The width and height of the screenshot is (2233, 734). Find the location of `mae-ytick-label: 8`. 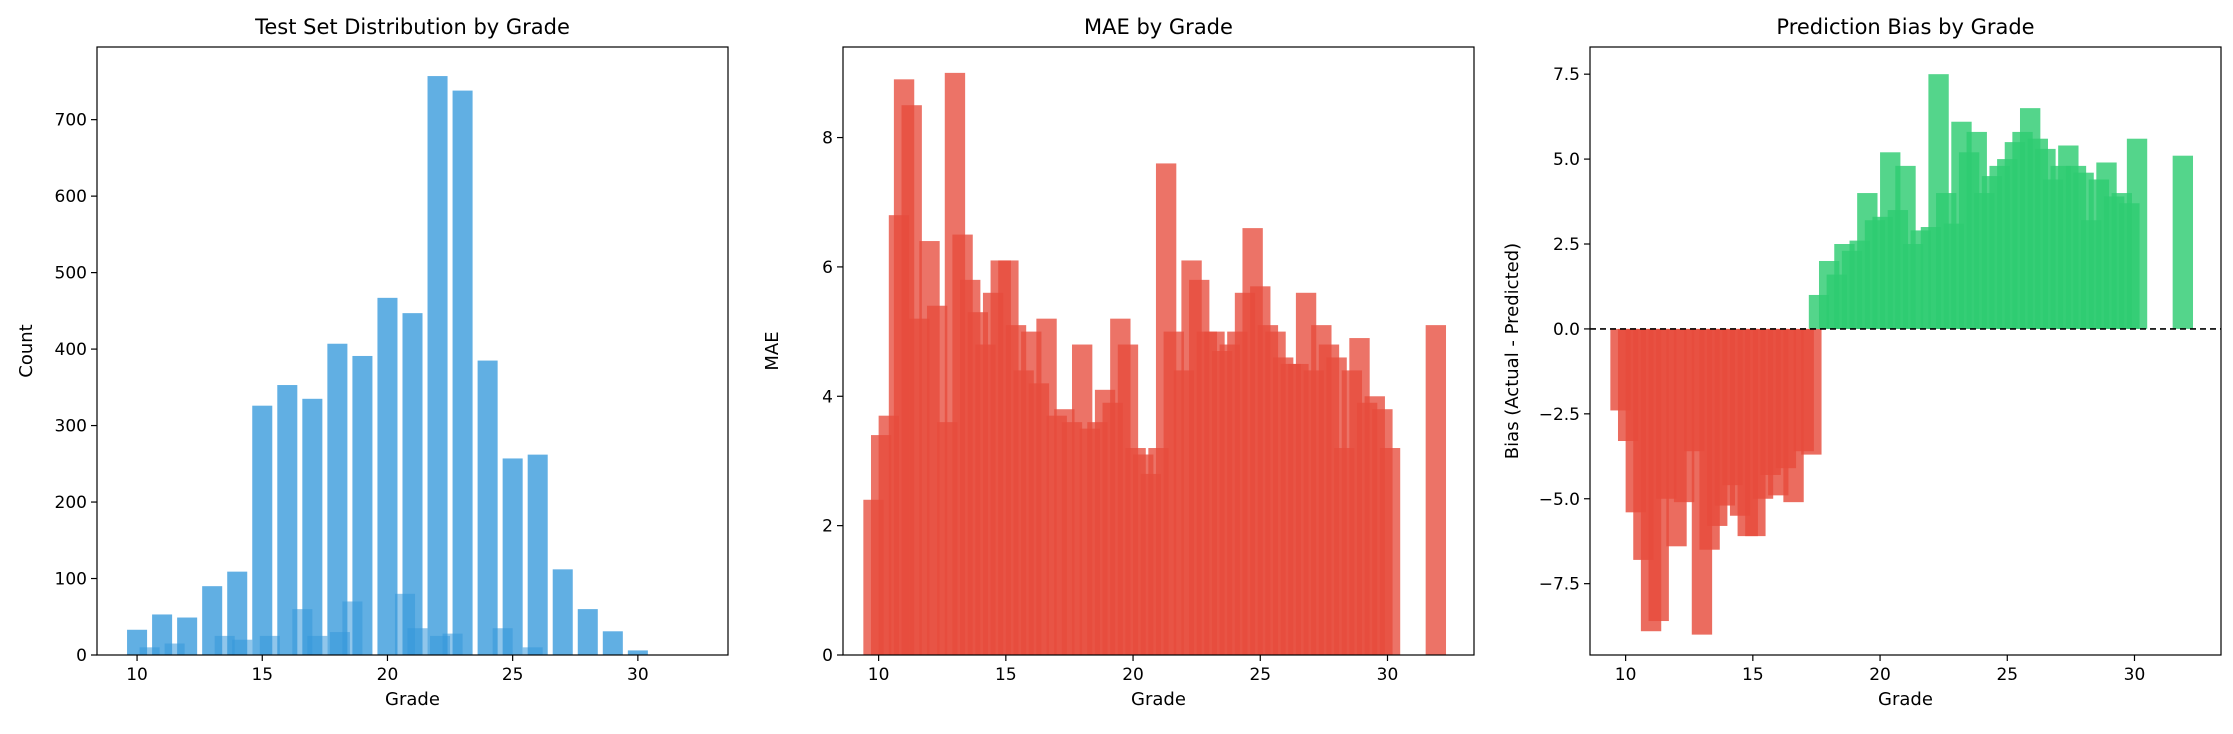

mae-ytick-label: 8 is located at coordinates (827, 139).